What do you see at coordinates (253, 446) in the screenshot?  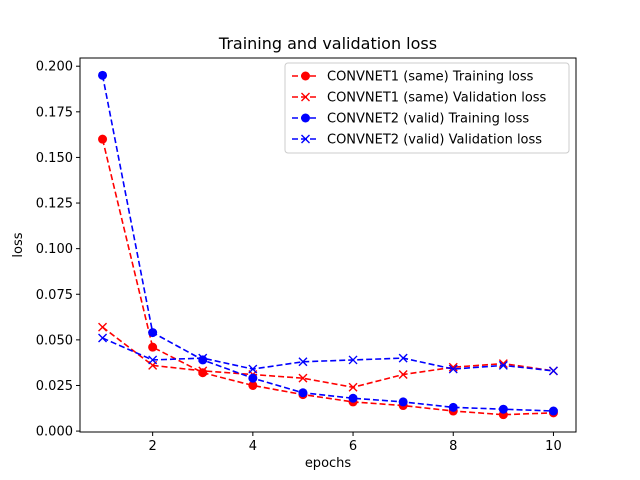 I see `x-tick-label: 4` at bounding box center [253, 446].